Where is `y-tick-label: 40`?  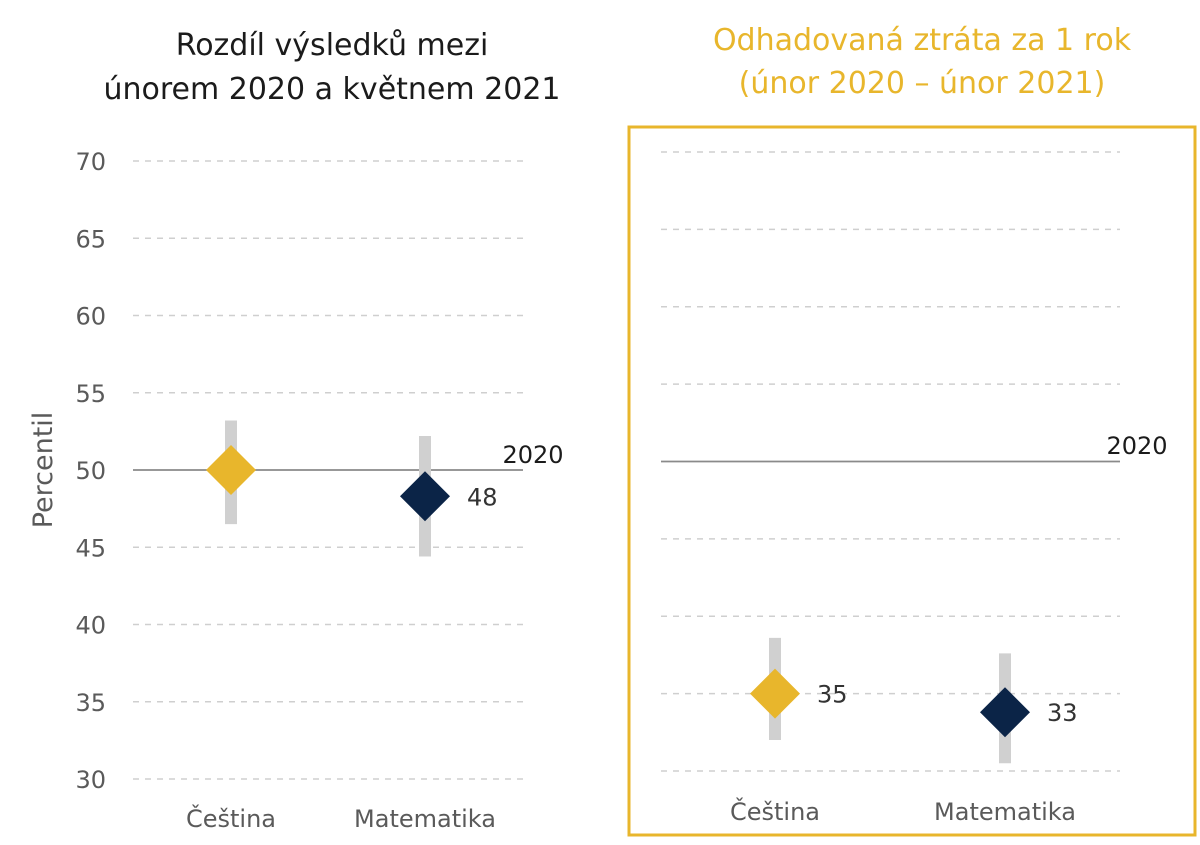 y-tick-label: 40 is located at coordinates (90, 626).